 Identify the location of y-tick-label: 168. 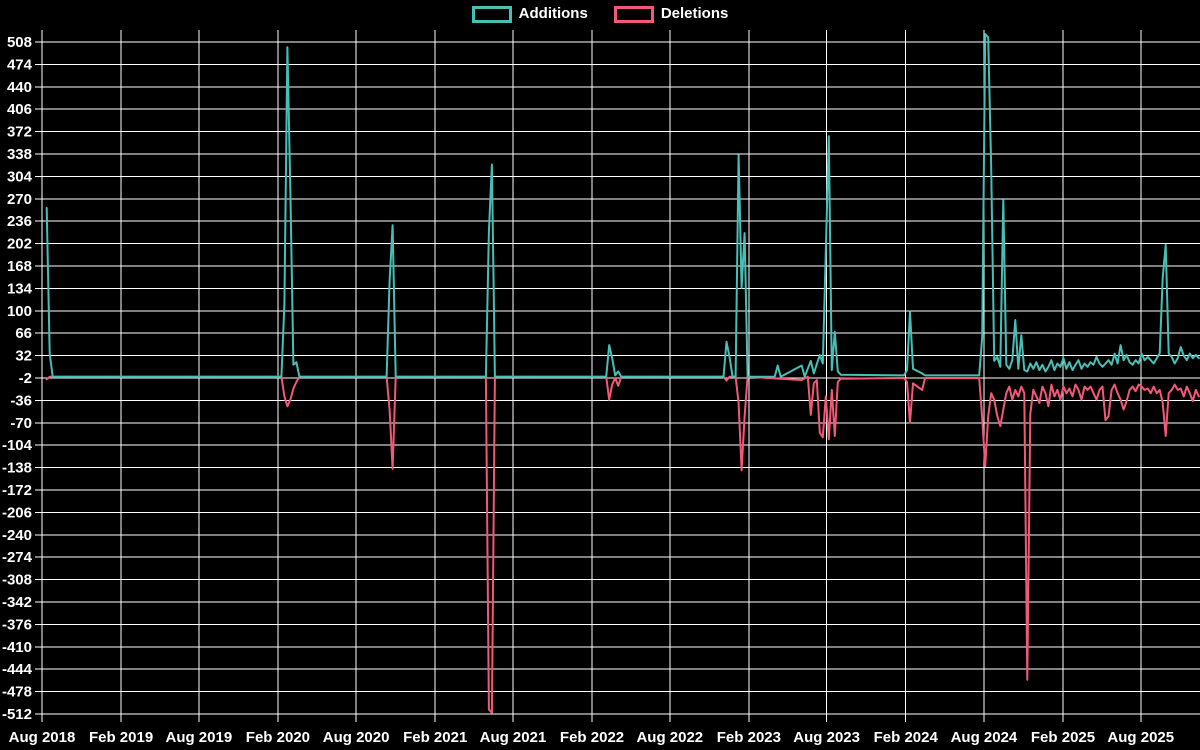
(19, 266).